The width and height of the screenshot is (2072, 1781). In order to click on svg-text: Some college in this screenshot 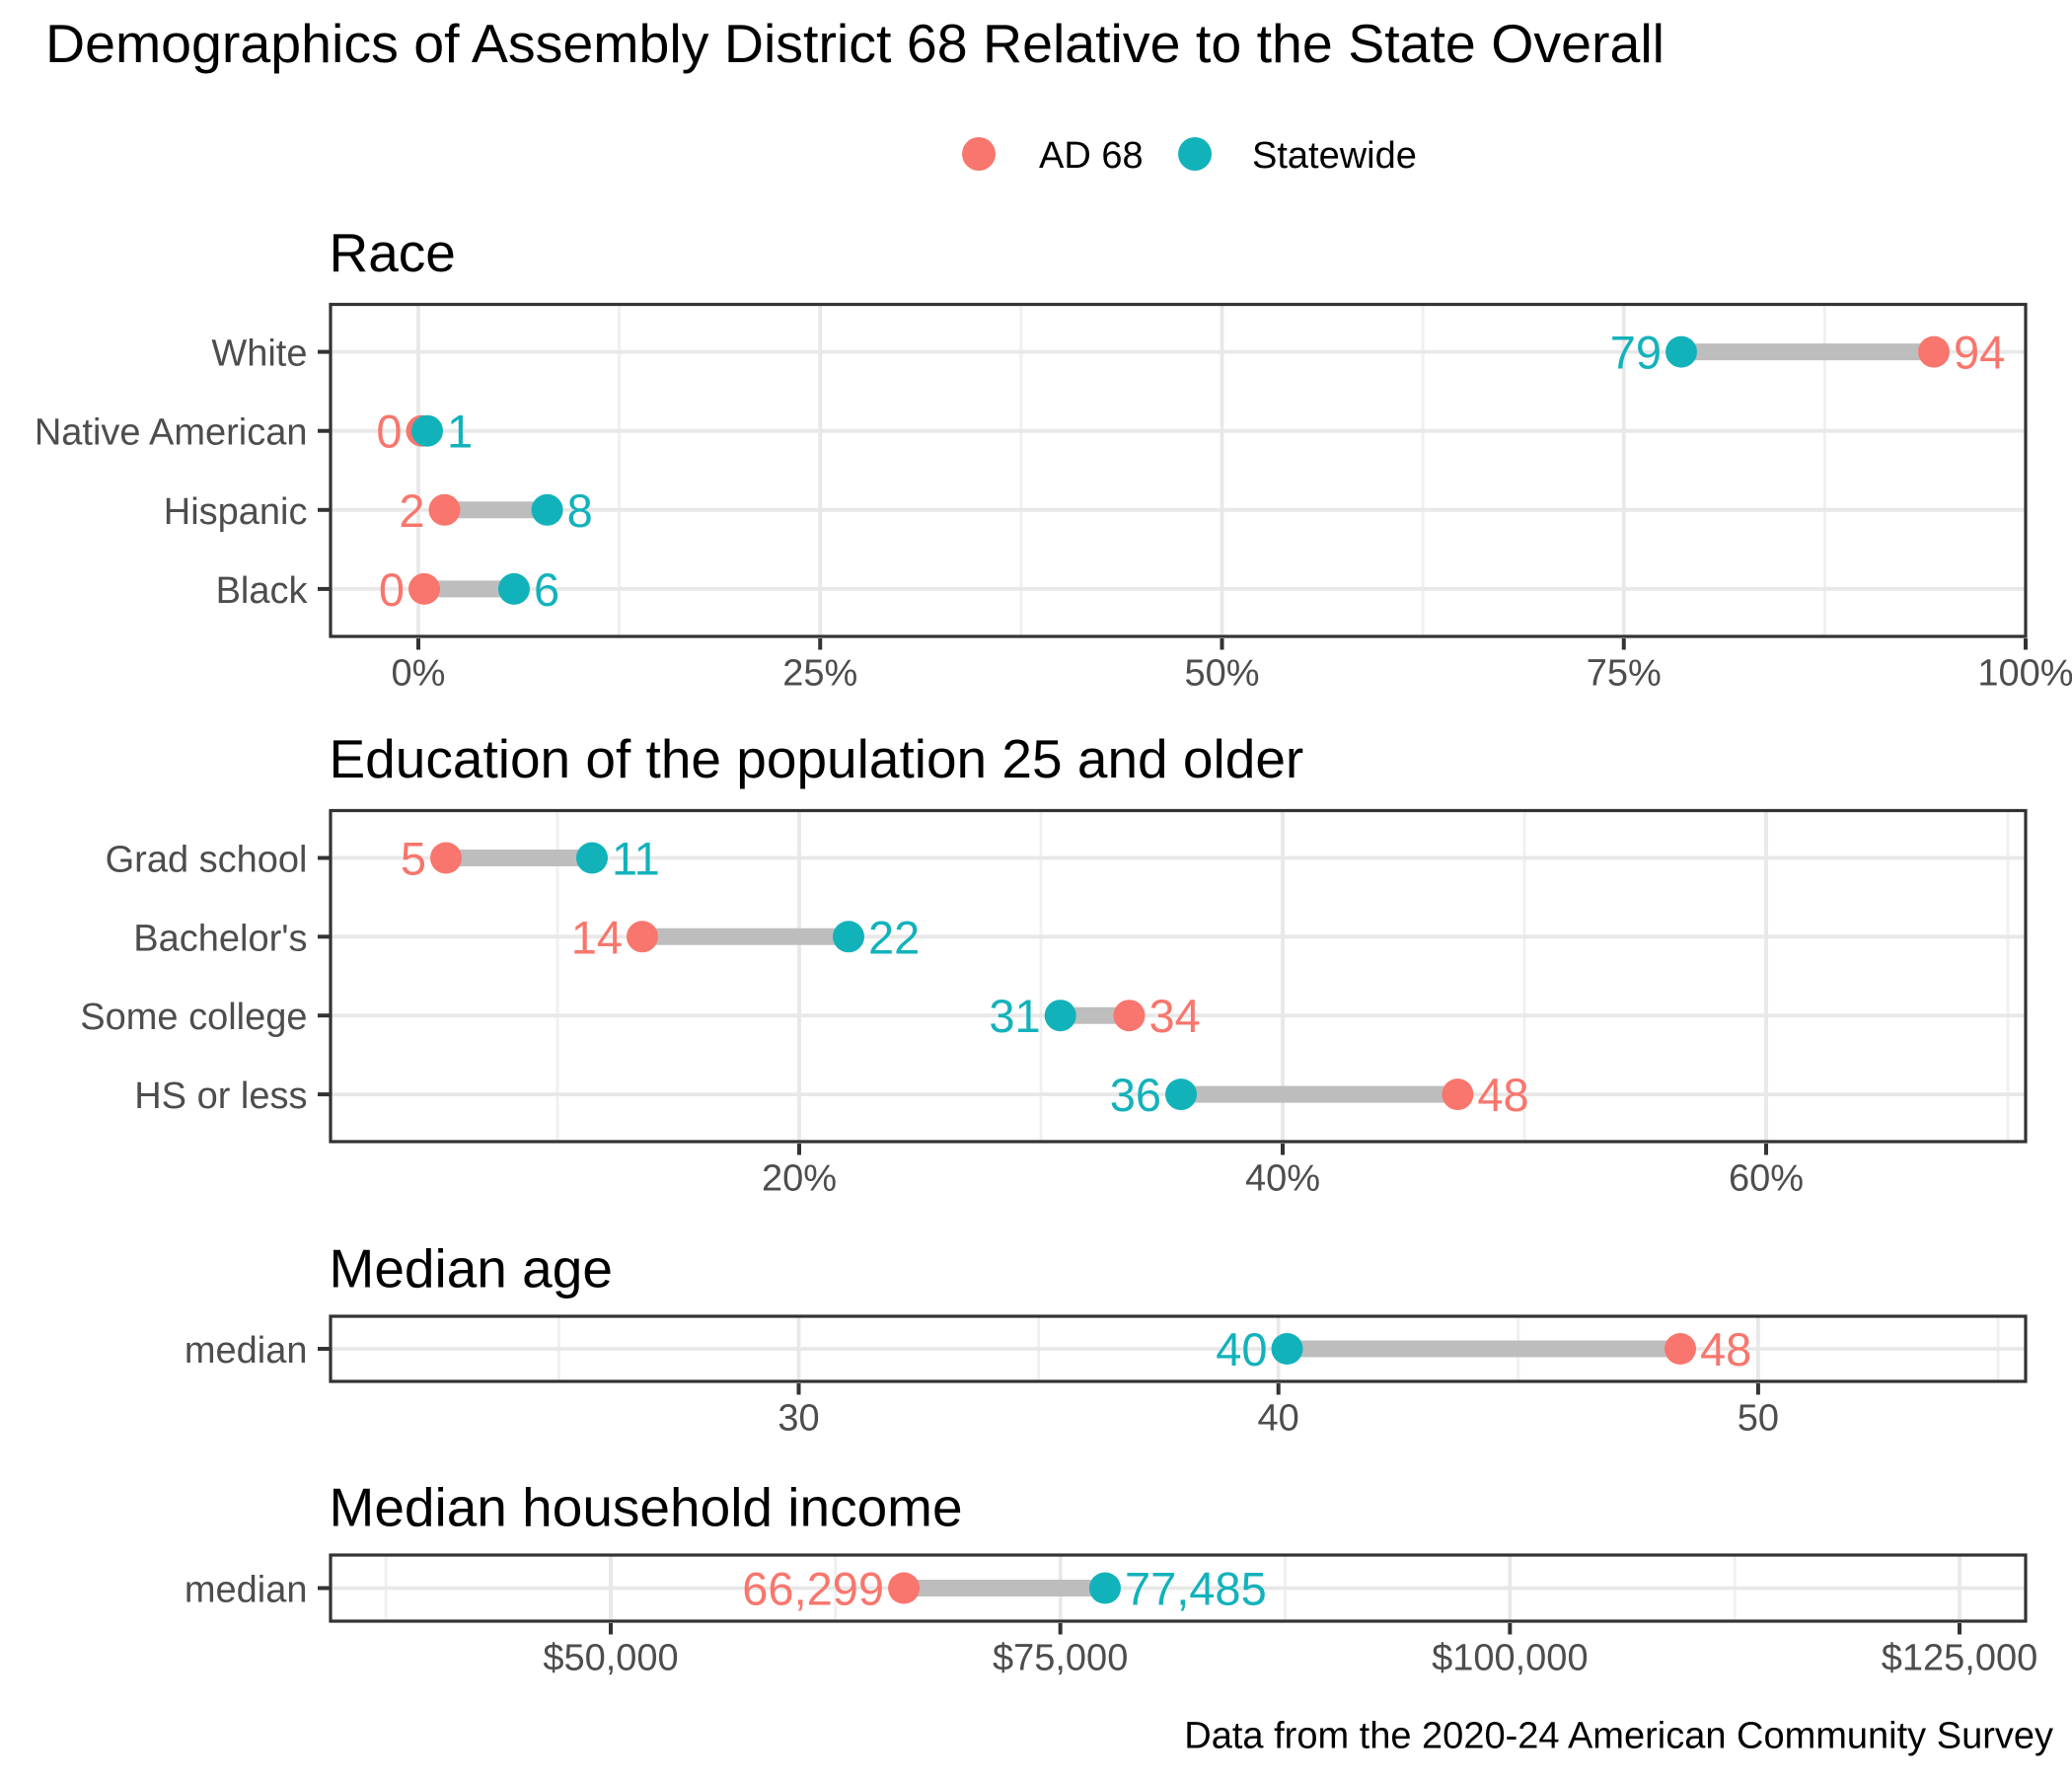, I will do `click(193, 1017)`.